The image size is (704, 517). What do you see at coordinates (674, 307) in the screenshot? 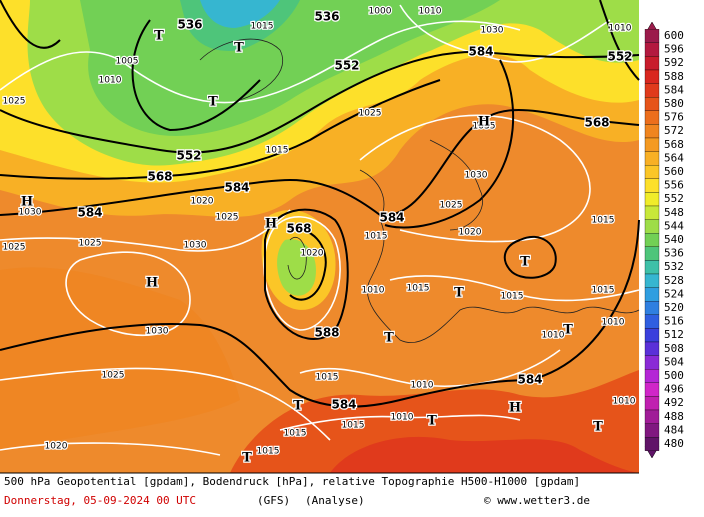
I see `colorbar-label: 520` at bounding box center [674, 307].